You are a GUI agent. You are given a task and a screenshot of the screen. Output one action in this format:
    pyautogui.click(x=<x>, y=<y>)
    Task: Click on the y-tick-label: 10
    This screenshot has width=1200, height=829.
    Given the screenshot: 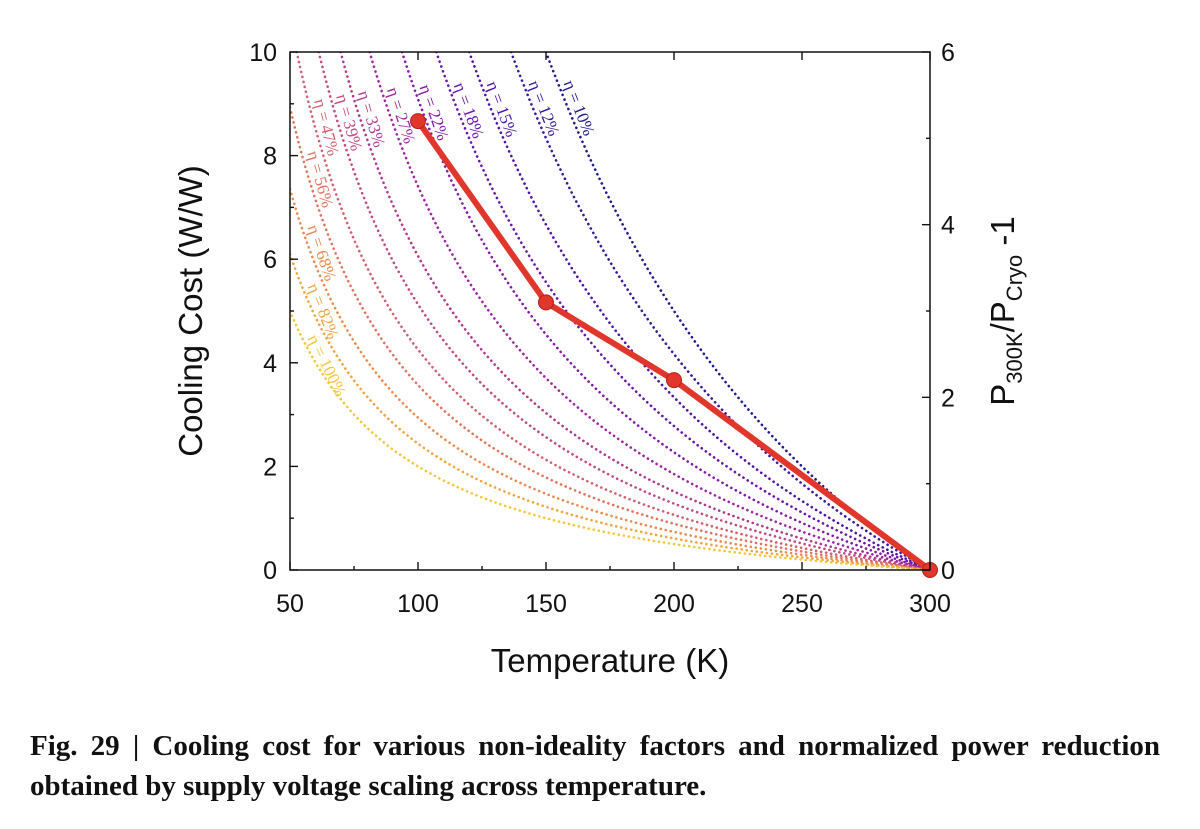 What is the action you would take?
    pyautogui.click(x=263, y=53)
    